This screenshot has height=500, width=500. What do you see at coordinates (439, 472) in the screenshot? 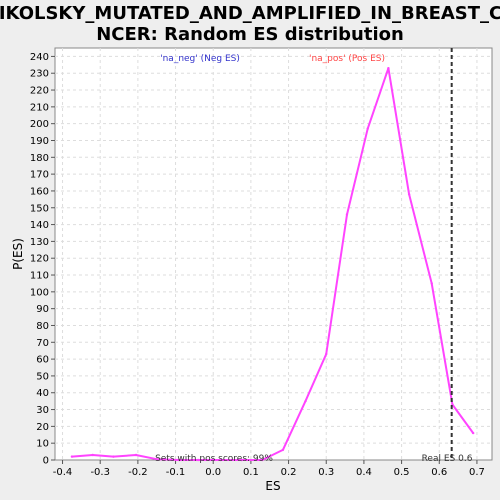
I see `x-tick-label: 0.6` at bounding box center [439, 472].